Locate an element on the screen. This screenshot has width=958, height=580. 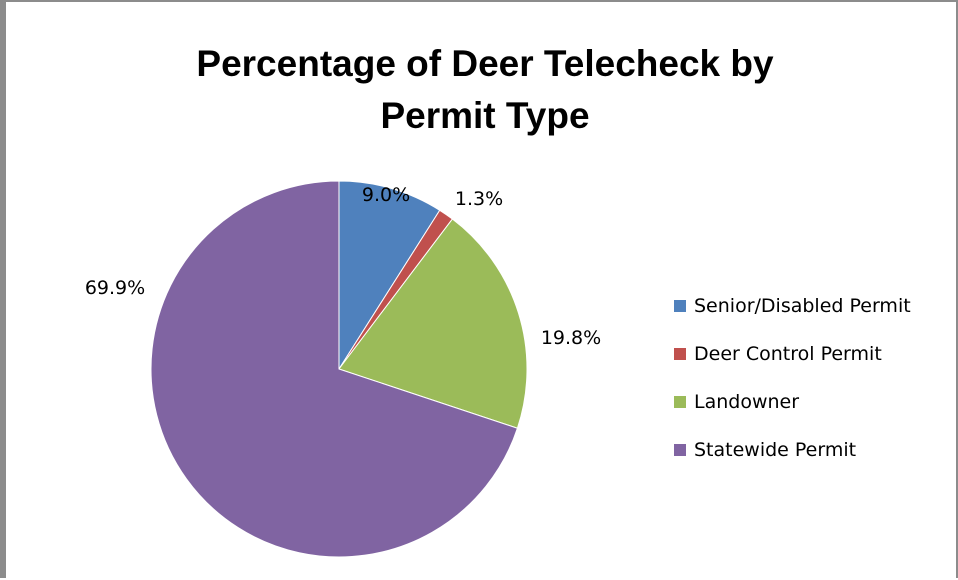
legend-item: Landowner is located at coordinates (792, 402).